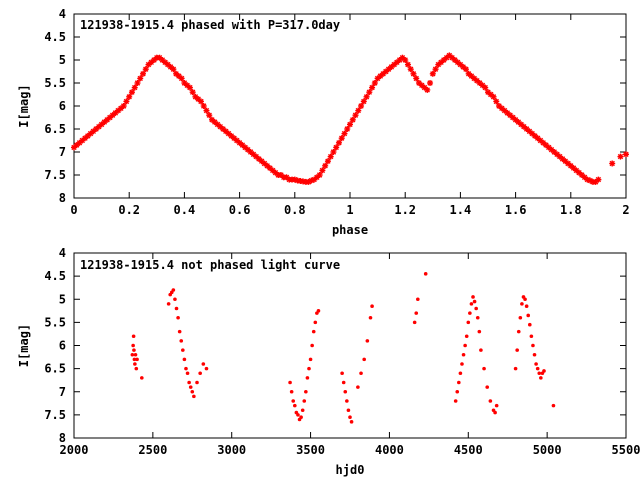 The height and width of the screenshot is (480, 640). What do you see at coordinates (626, 450) in the screenshot?
I see `x-tick-label: 5500` at bounding box center [626, 450].